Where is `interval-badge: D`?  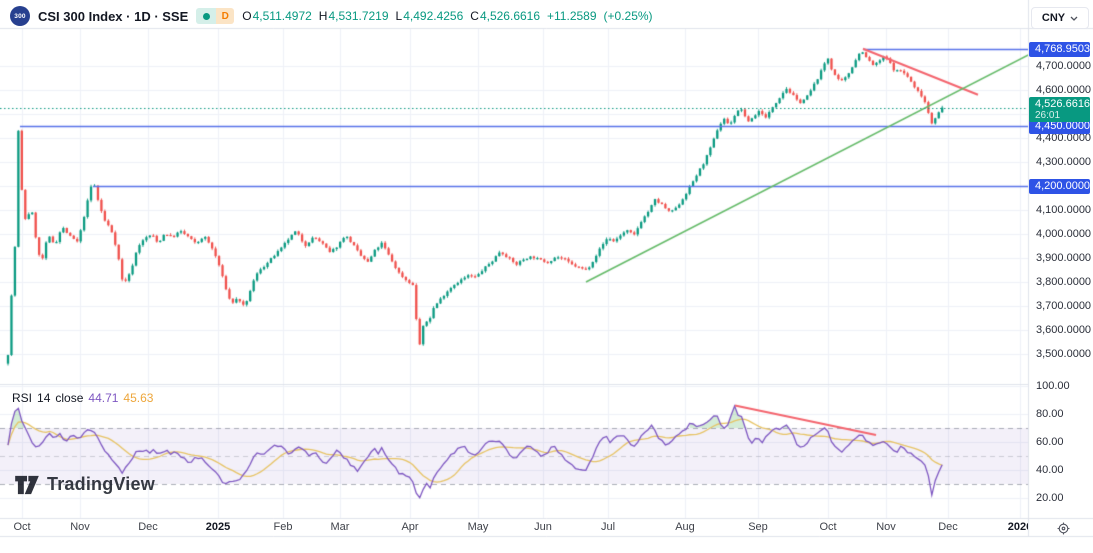
interval-badge: D is located at coordinates (225, 16).